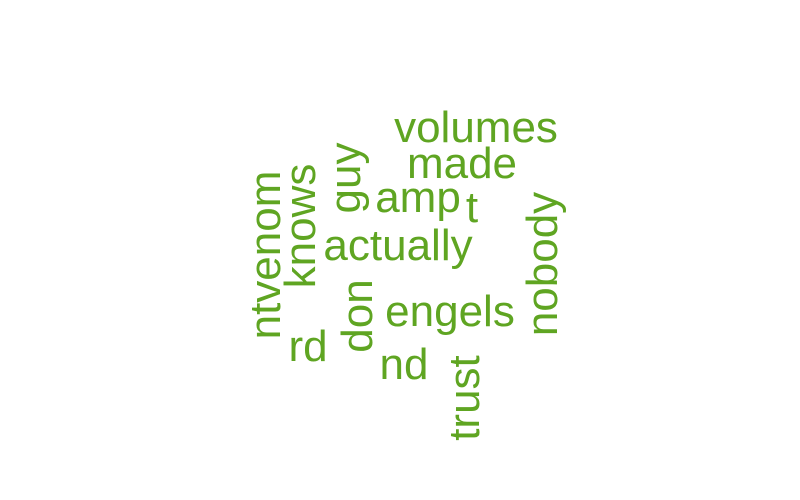 The width and height of the screenshot is (800, 500). Describe the element at coordinates (418, 197) in the screenshot. I see `word-amp: amp` at that location.